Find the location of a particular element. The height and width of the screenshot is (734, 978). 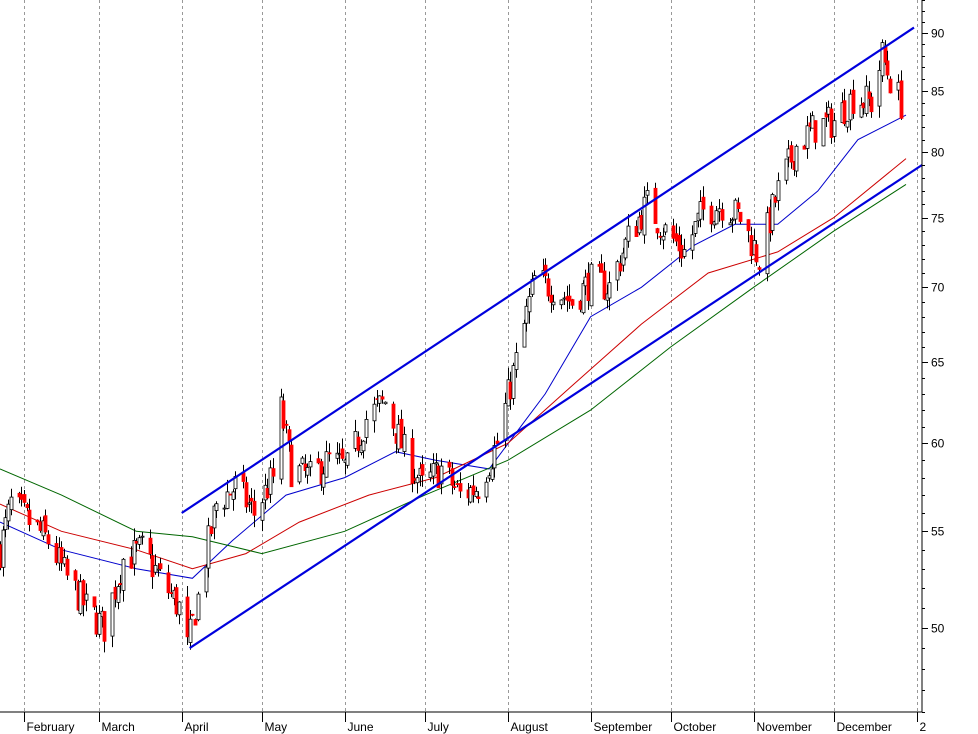

y-tick-label: 80 is located at coordinates (938, 153).